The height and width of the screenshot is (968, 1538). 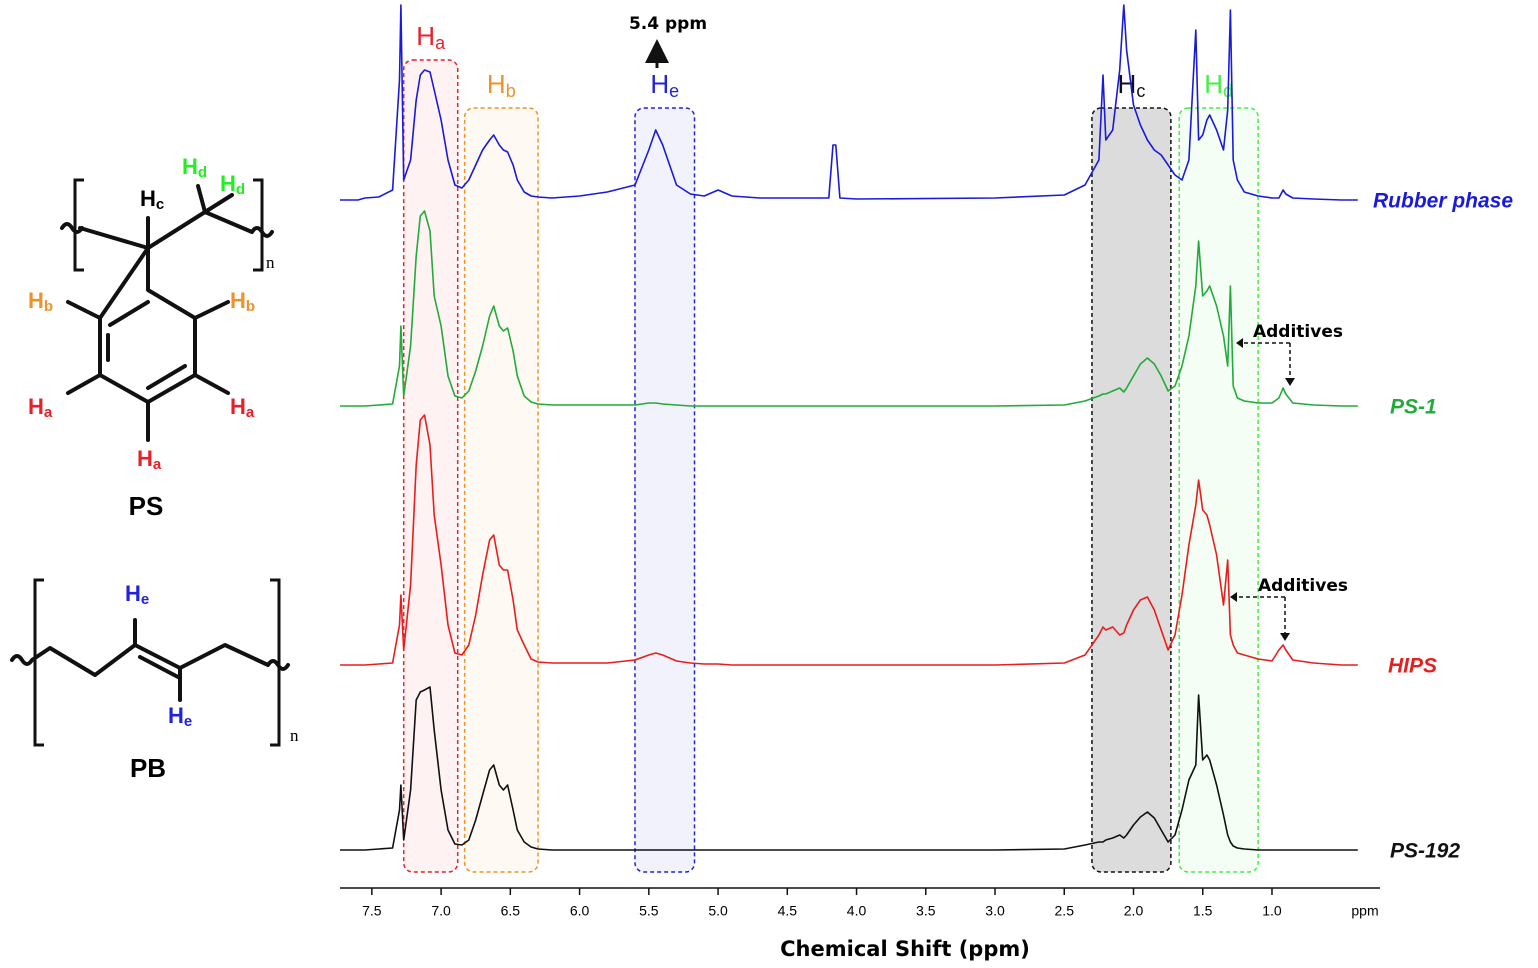 What do you see at coordinates (1413, 407) in the screenshot?
I see `series-label: PS-1` at bounding box center [1413, 407].